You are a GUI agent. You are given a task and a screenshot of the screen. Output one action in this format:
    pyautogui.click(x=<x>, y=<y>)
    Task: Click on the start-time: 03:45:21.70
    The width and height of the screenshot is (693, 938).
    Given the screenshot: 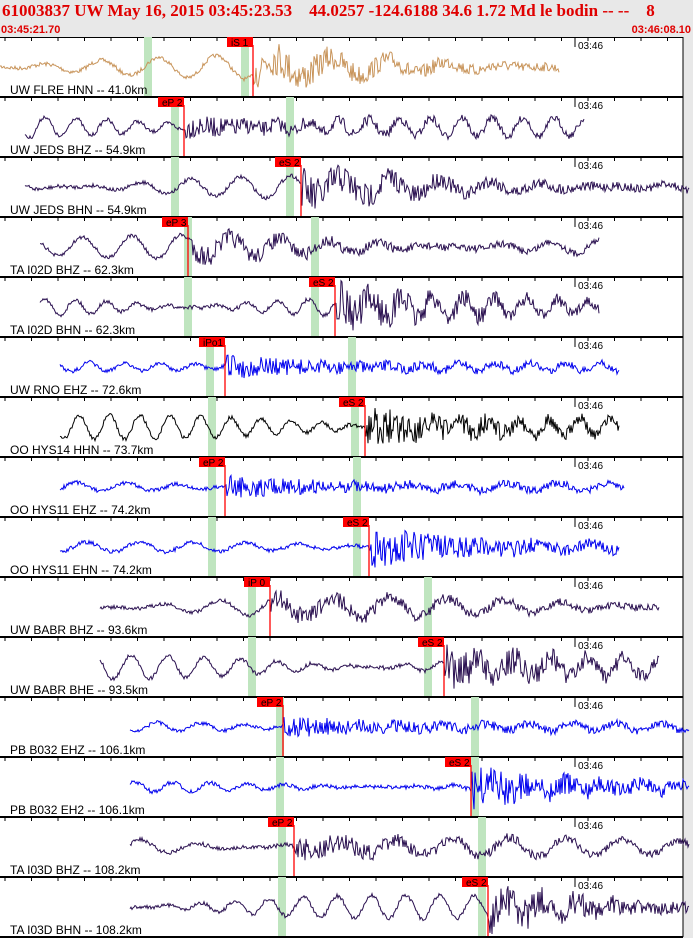 What is the action you would take?
    pyautogui.click(x=31, y=30)
    